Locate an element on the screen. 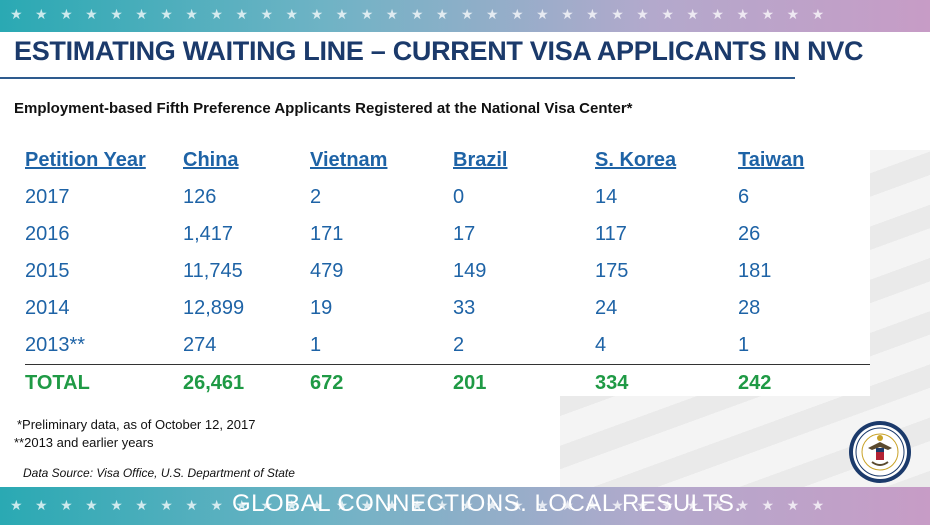 The height and width of the screenshot is (525, 930). table-cell: 2017 is located at coordinates (47, 197).